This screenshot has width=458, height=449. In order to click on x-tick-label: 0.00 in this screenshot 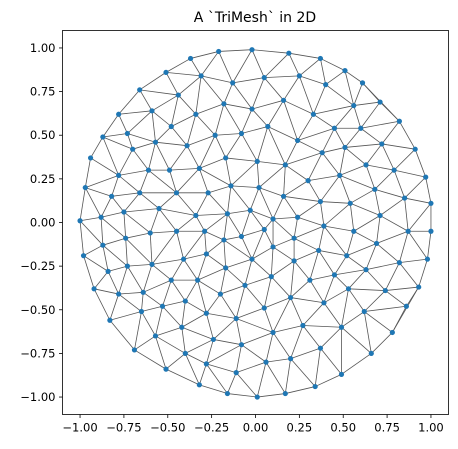, I will do `click(256, 428)`.